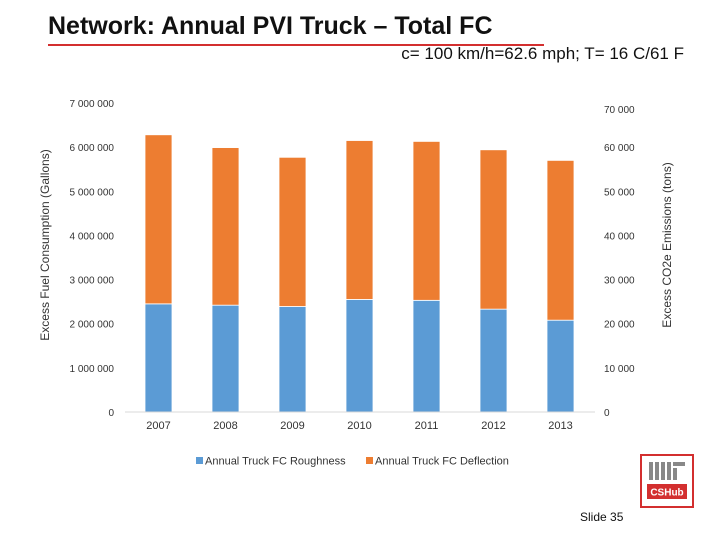  Describe the element at coordinates (619, 369) in the screenshot. I see `y2-tick-label: 10 000` at that location.